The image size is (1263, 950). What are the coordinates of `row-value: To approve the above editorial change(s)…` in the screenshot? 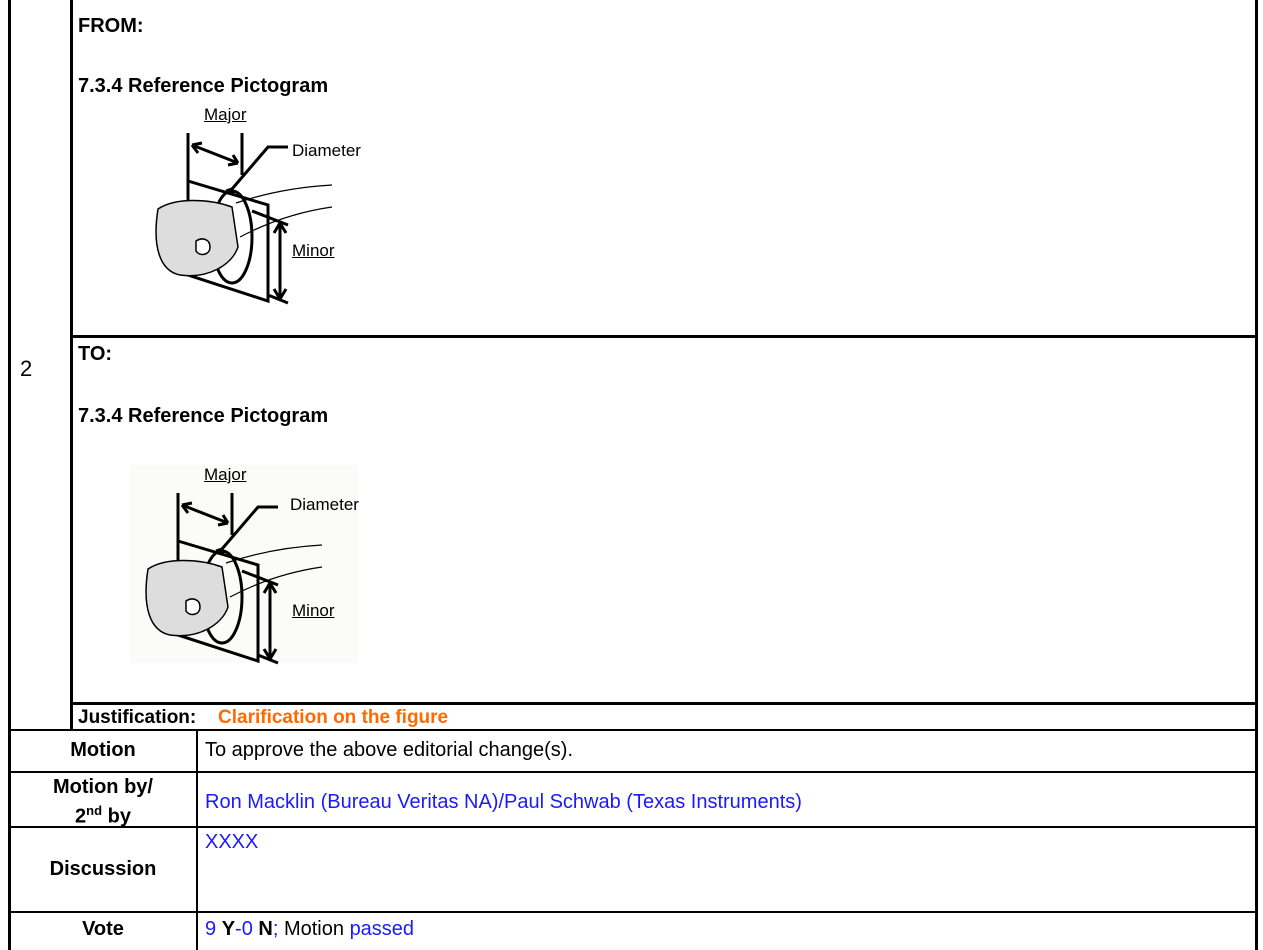 It's located at (389, 750).